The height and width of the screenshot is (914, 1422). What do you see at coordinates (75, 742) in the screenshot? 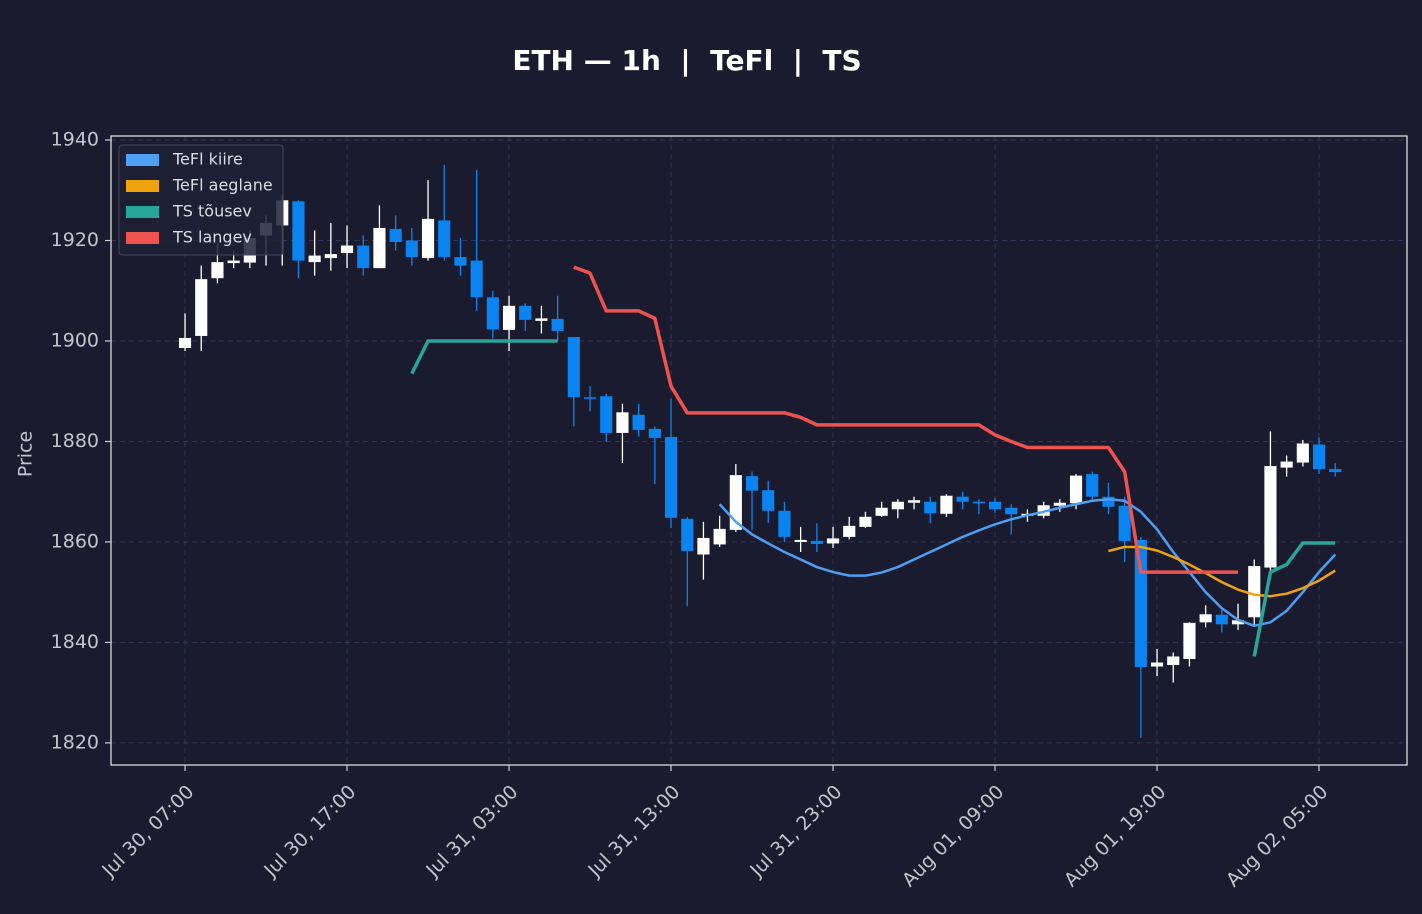
I see `y-tick-label: 1820` at bounding box center [75, 742].